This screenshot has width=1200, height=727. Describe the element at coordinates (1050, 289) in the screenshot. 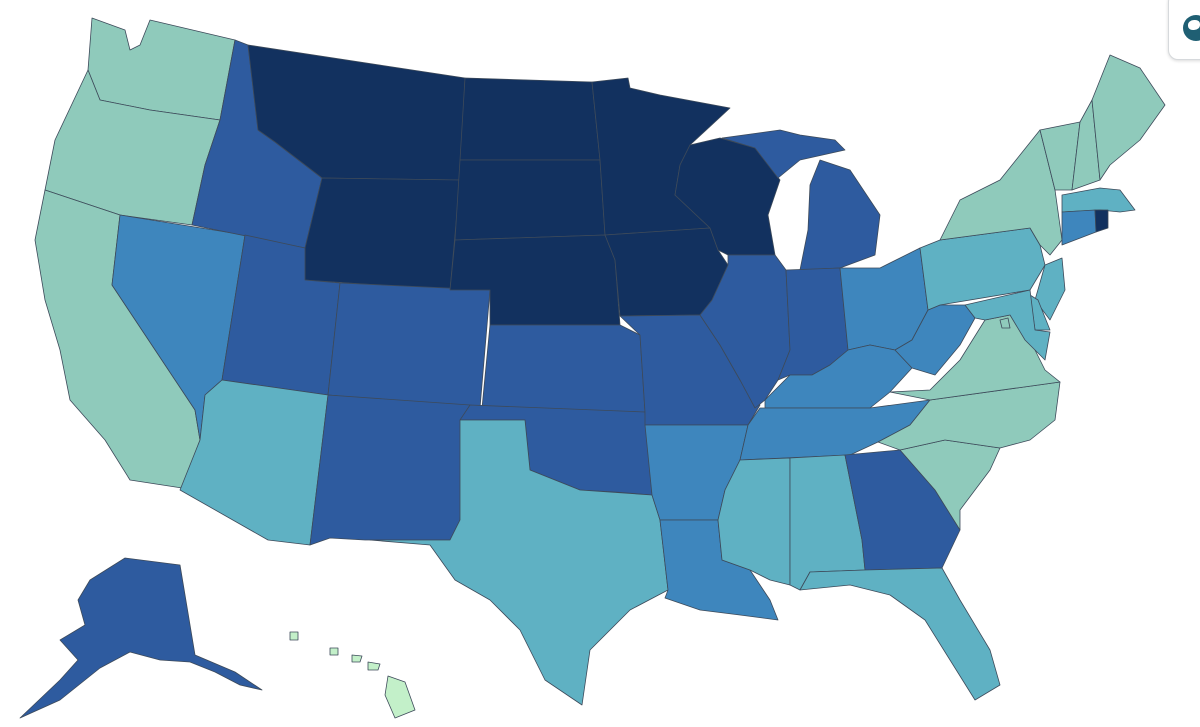

I see `state-nj` at that location.